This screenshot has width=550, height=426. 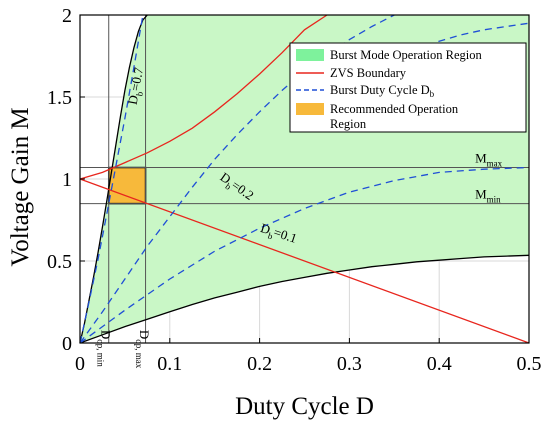 I want to click on x-tick-label: 0.5, so click(x=529, y=364).